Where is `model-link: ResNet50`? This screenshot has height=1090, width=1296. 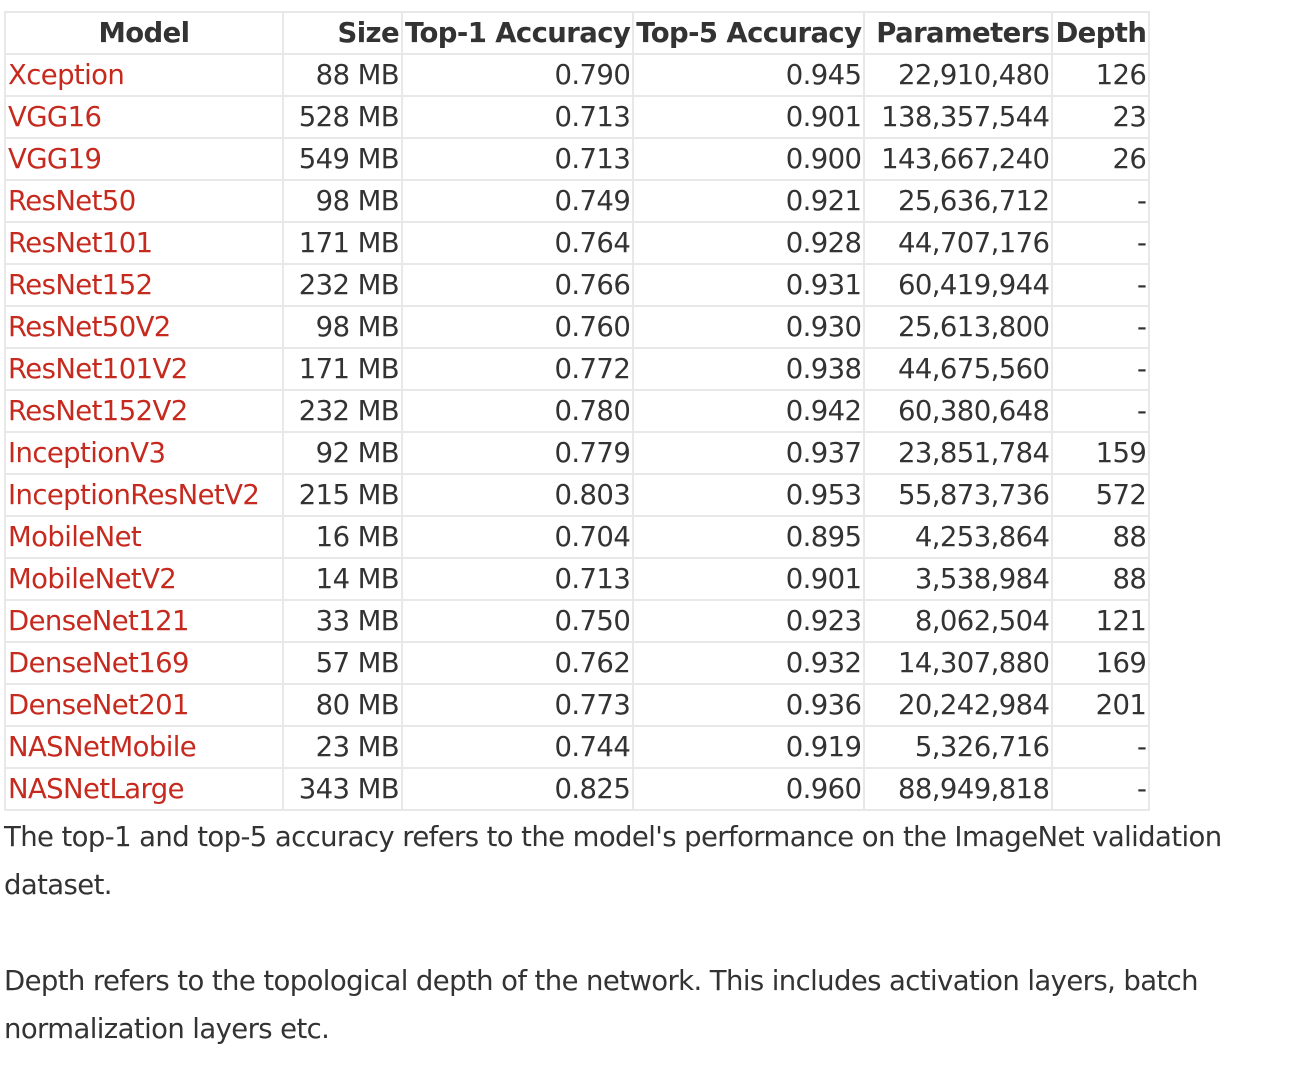 model-link: ResNet50 is located at coordinates (72, 201).